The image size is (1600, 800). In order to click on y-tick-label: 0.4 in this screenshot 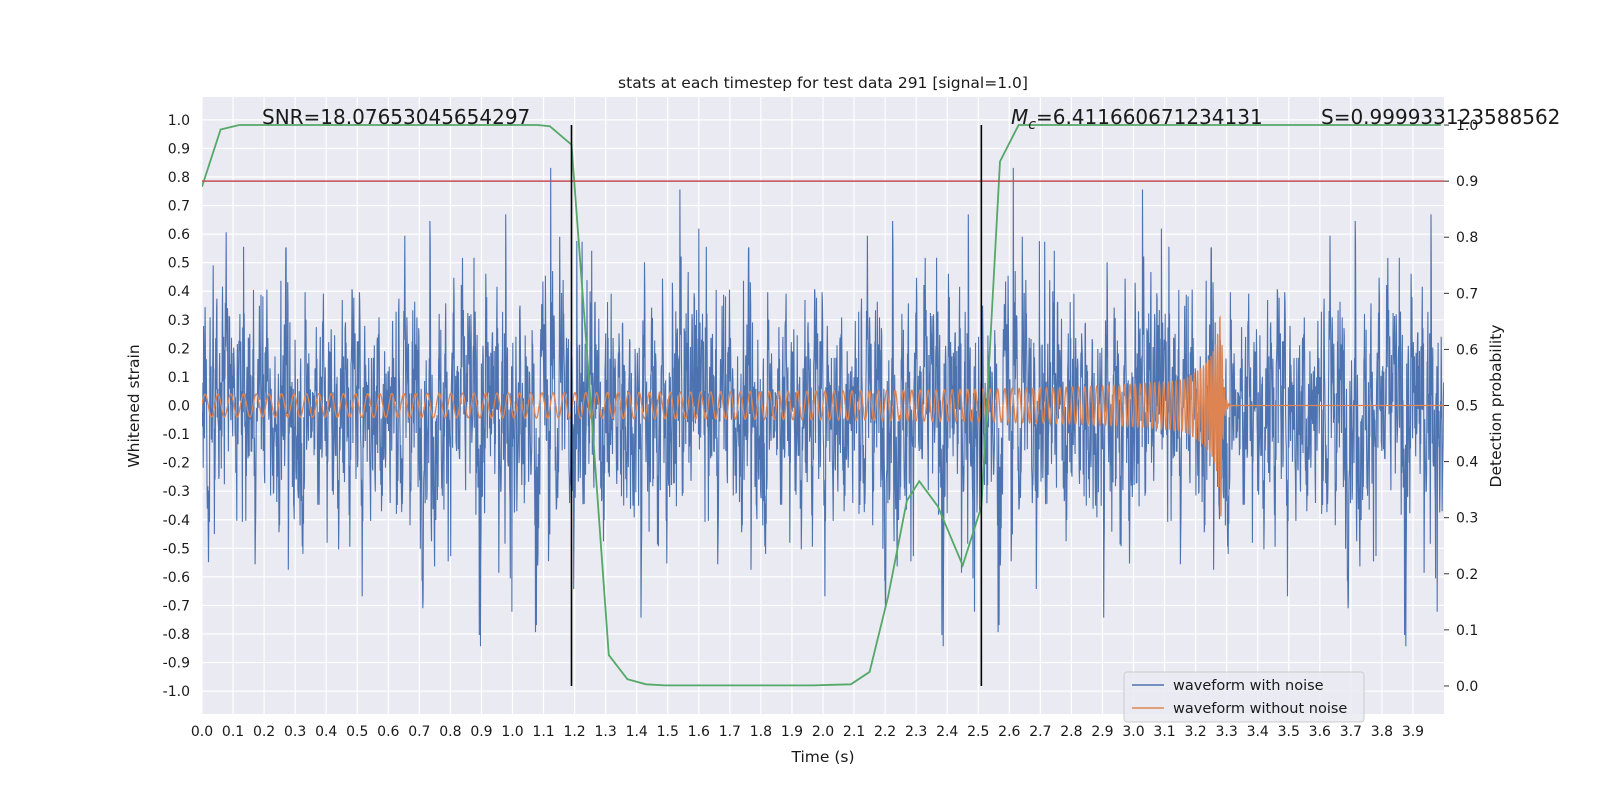, I will do `click(179, 292)`.